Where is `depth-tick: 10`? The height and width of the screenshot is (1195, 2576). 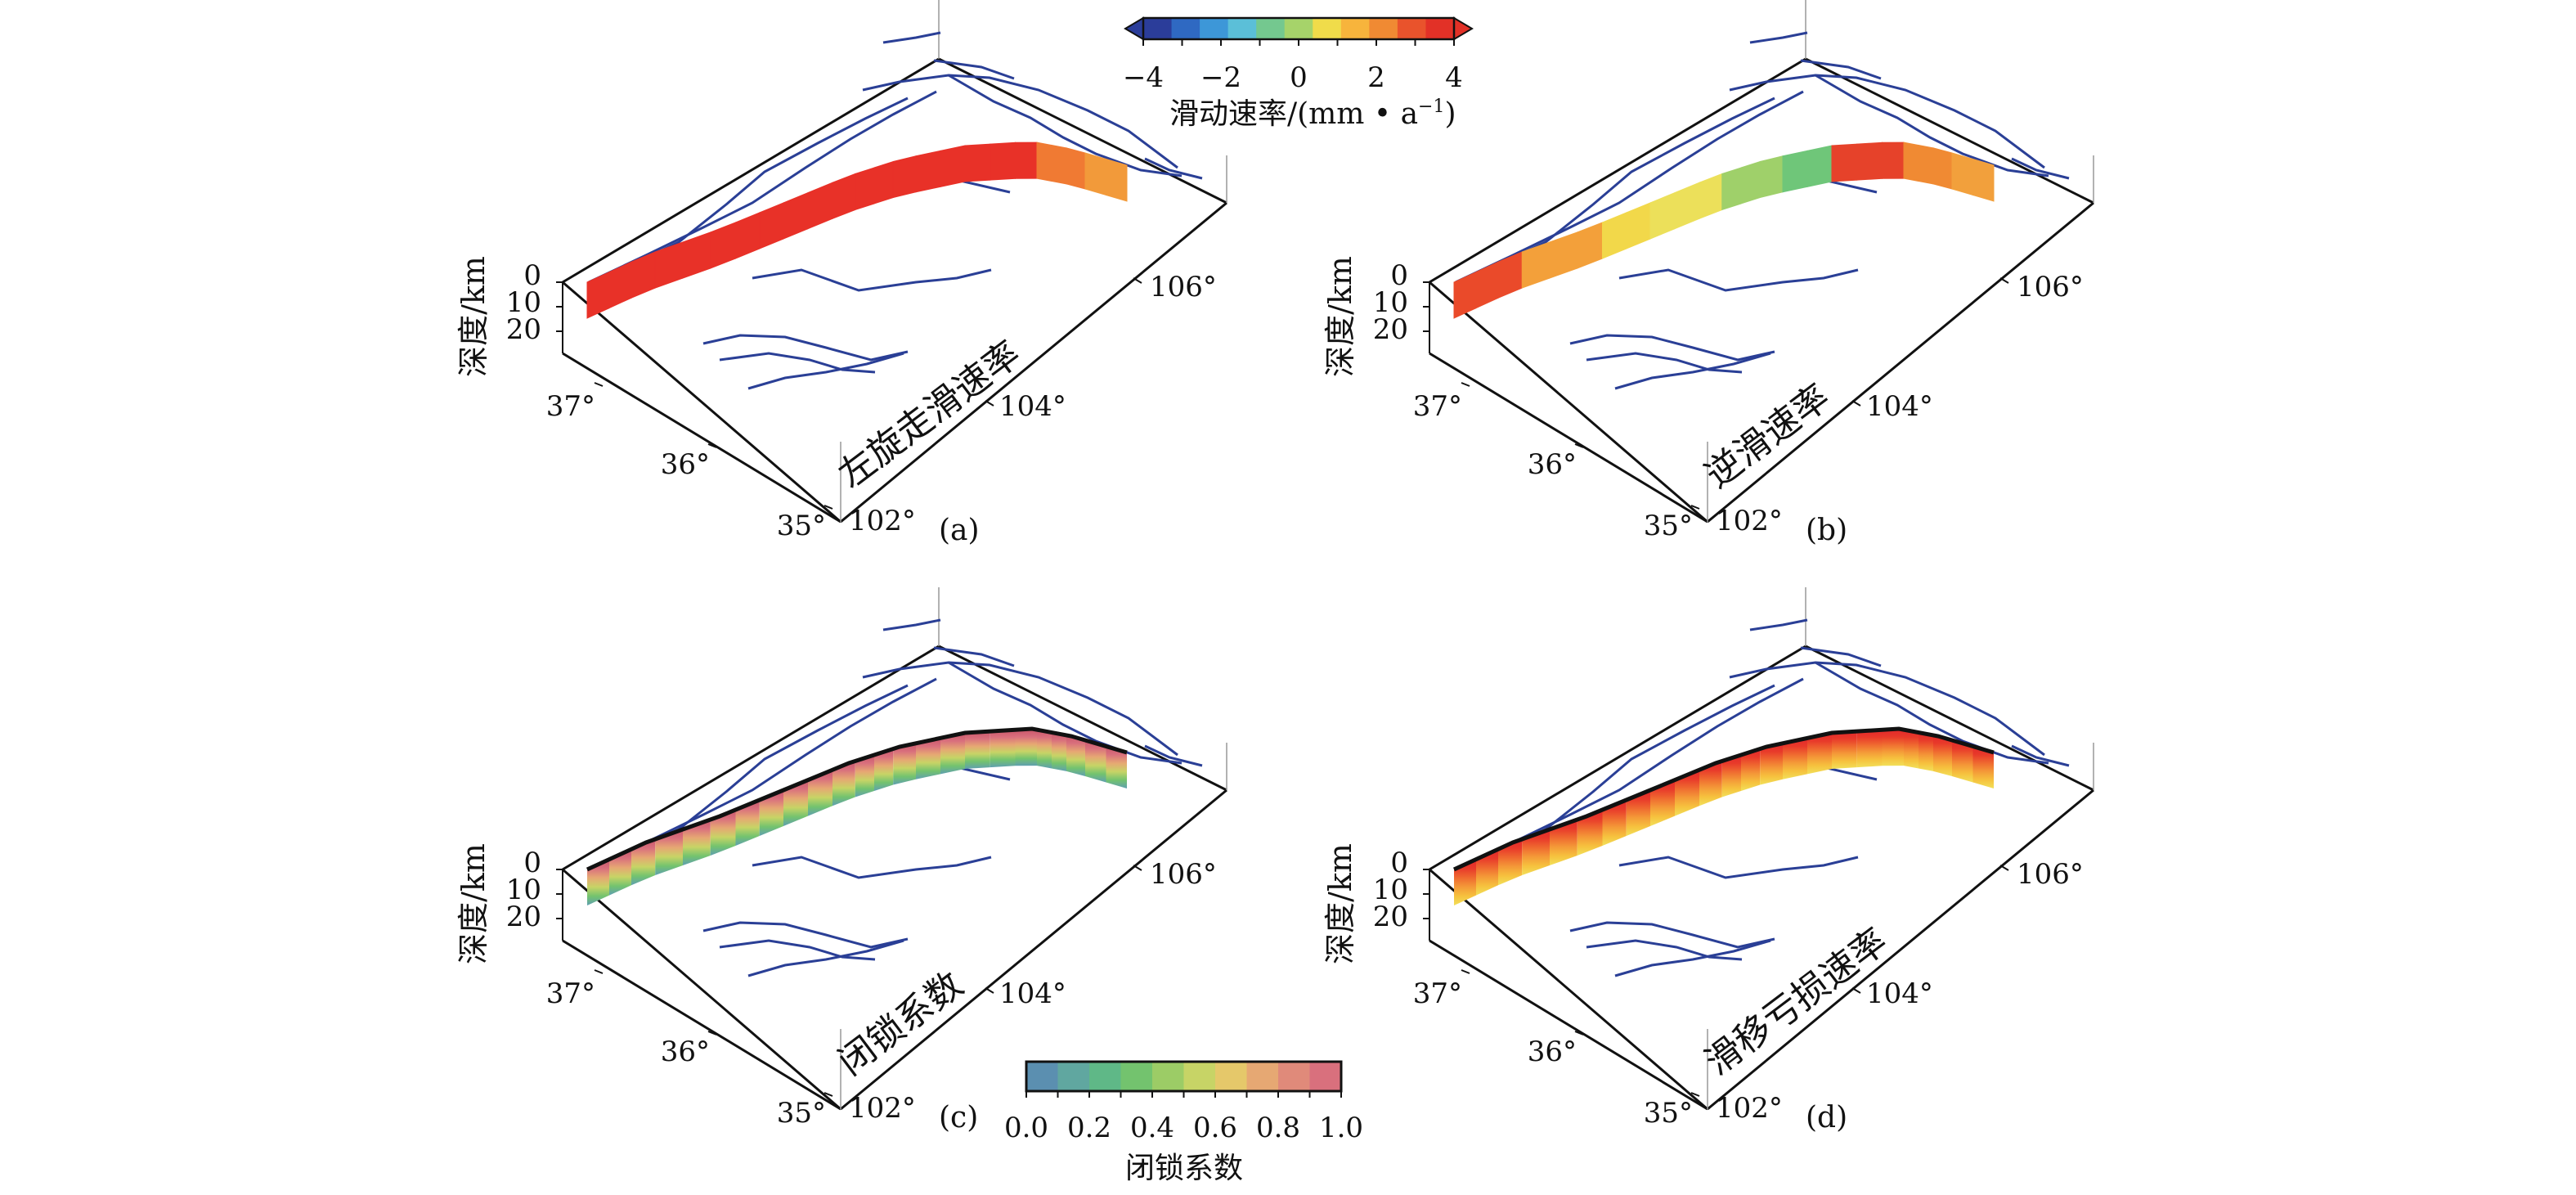
depth-tick: 10 is located at coordinates (523, 302).